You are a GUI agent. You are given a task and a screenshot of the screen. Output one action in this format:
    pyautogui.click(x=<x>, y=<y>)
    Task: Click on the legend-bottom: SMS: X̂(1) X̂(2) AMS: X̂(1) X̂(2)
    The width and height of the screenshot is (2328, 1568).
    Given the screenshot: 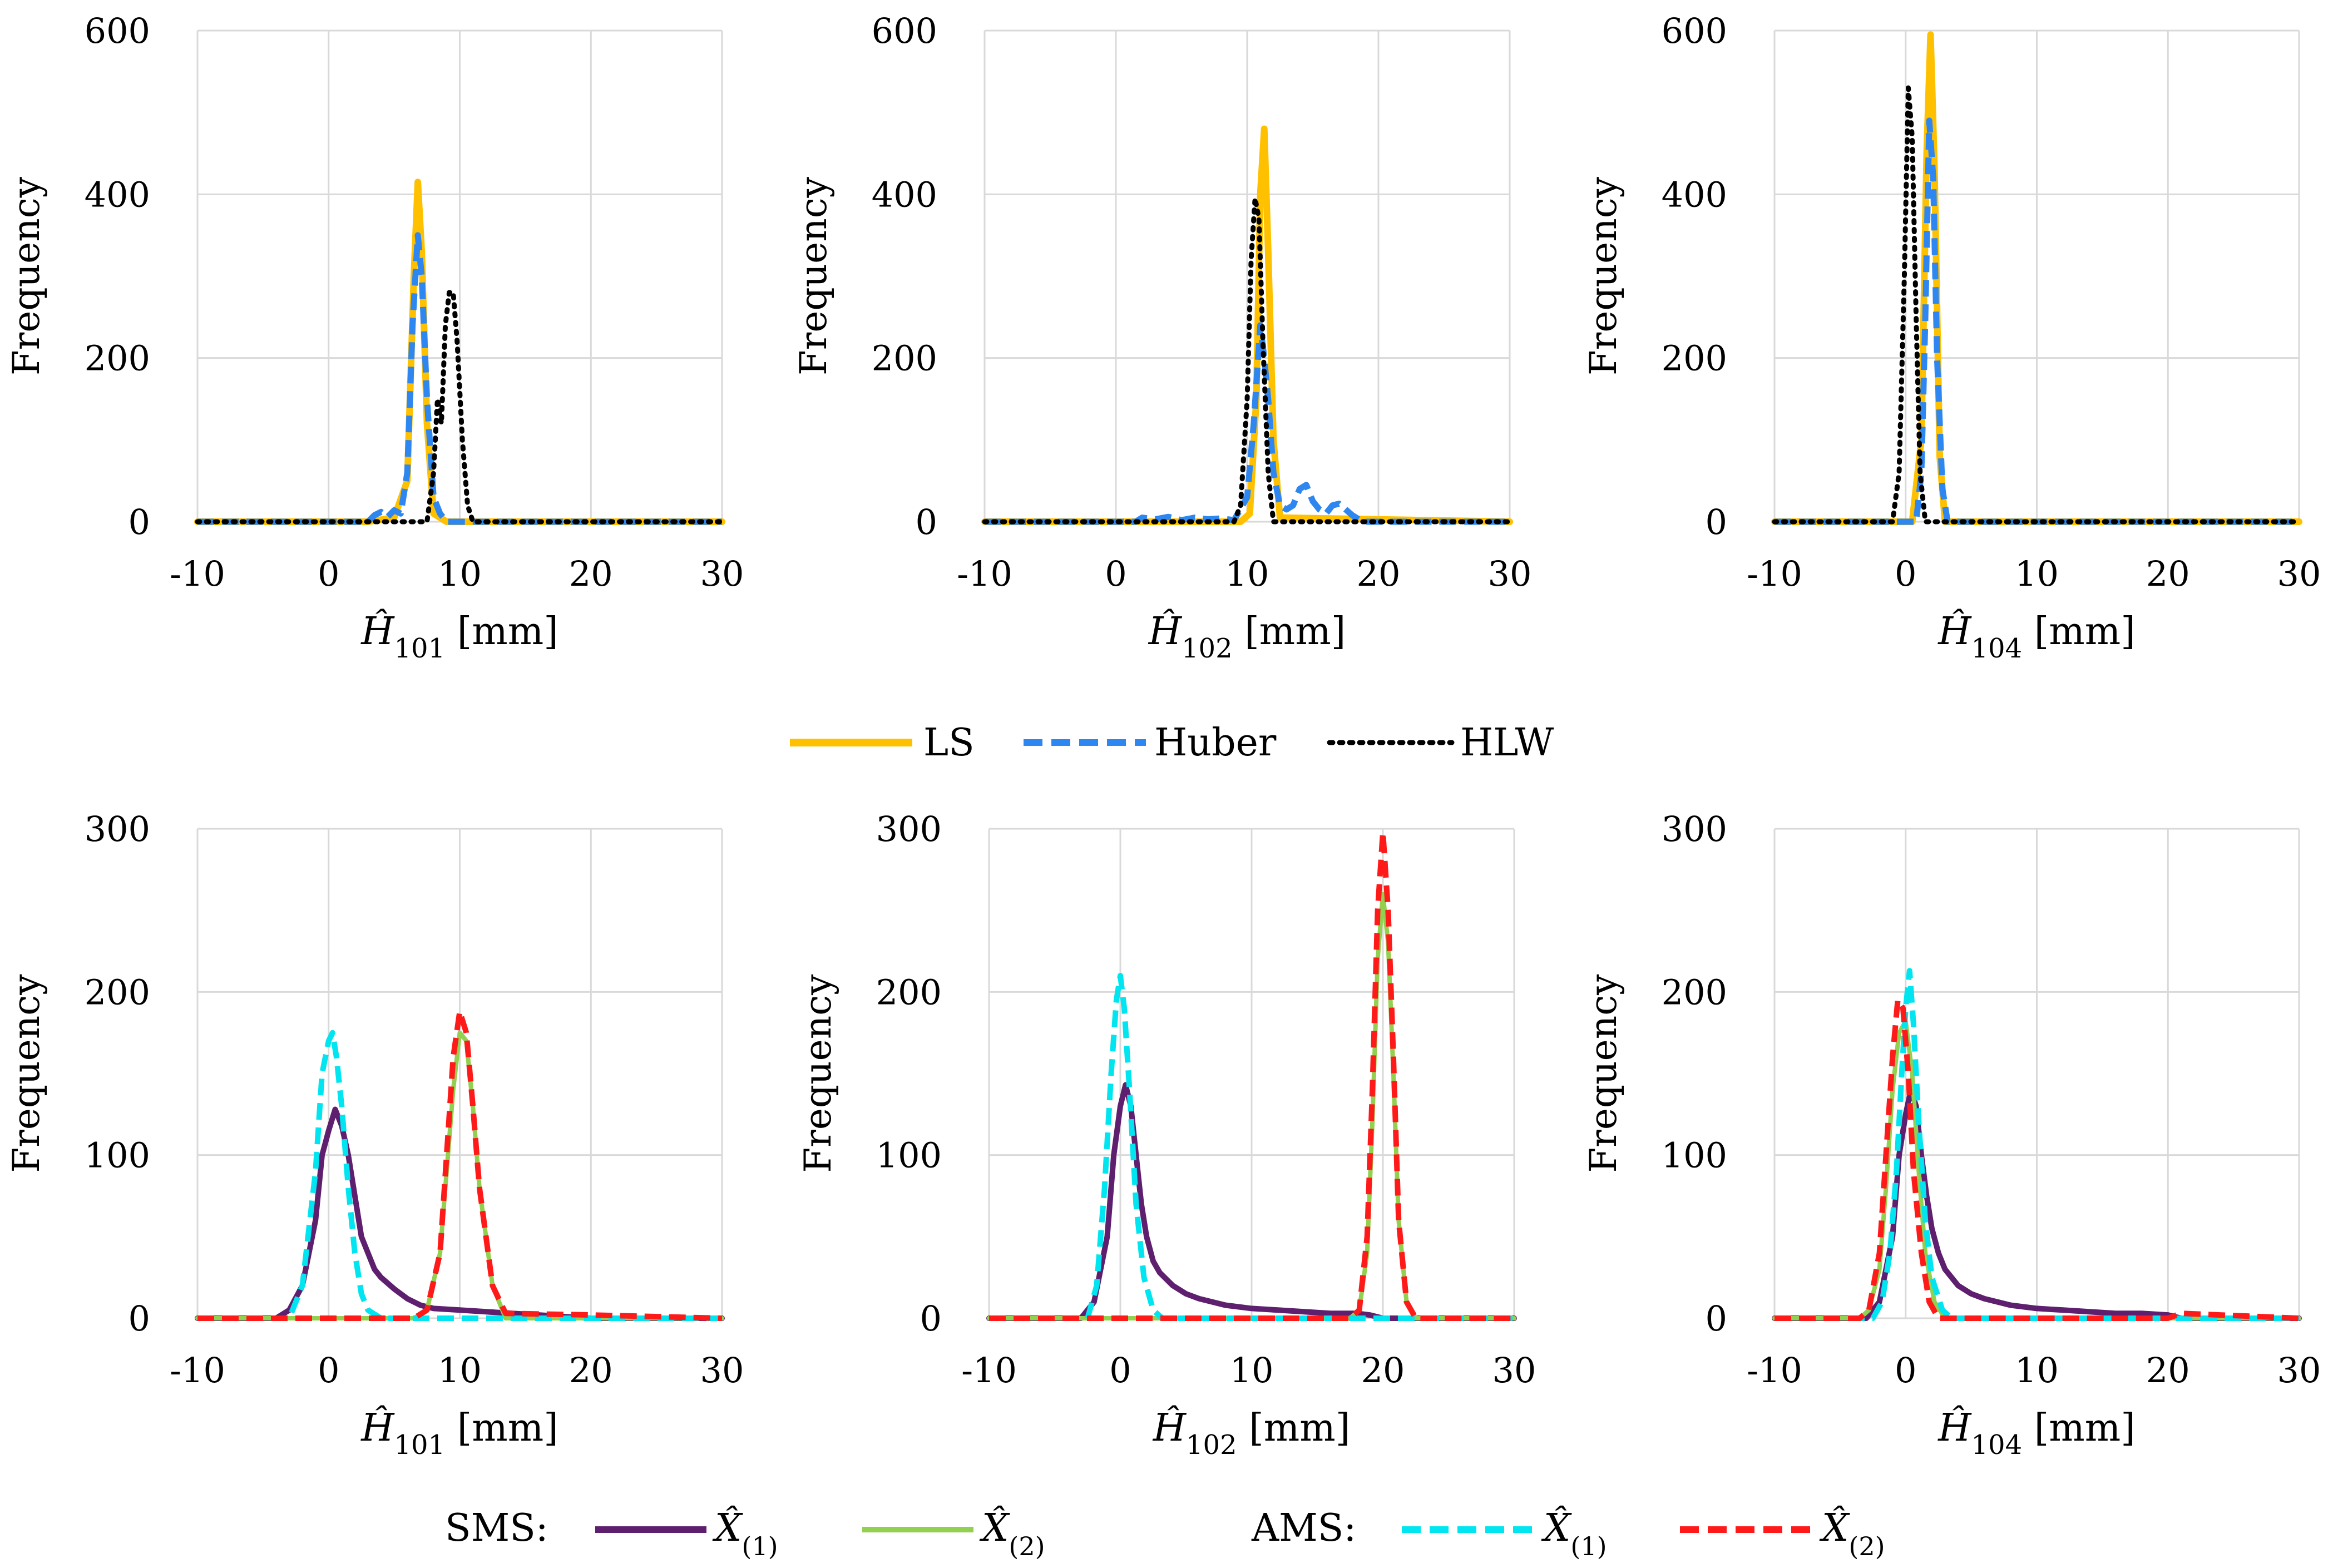 What is the action you would take?
    pyautogui.click(x=1165, y=1533)
    